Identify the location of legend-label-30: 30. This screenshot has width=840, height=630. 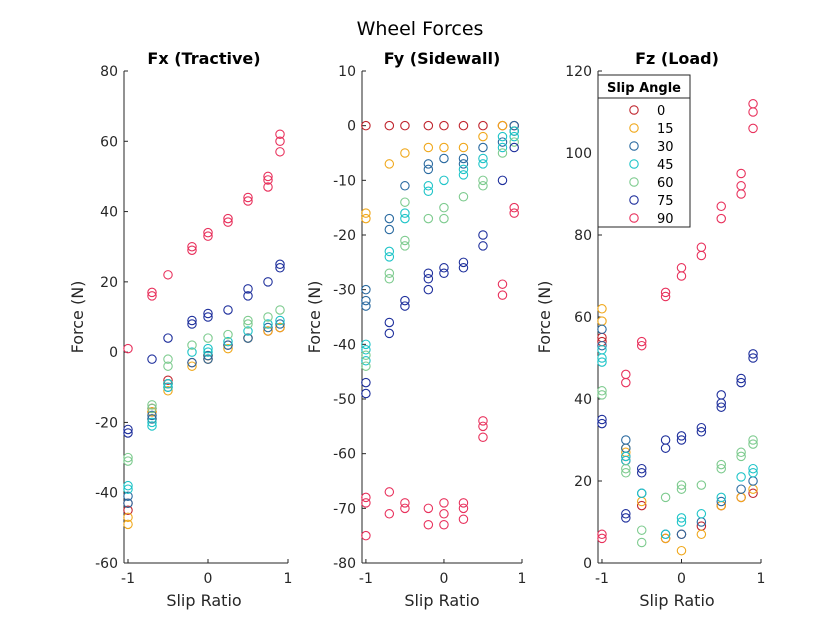
(665, 147).